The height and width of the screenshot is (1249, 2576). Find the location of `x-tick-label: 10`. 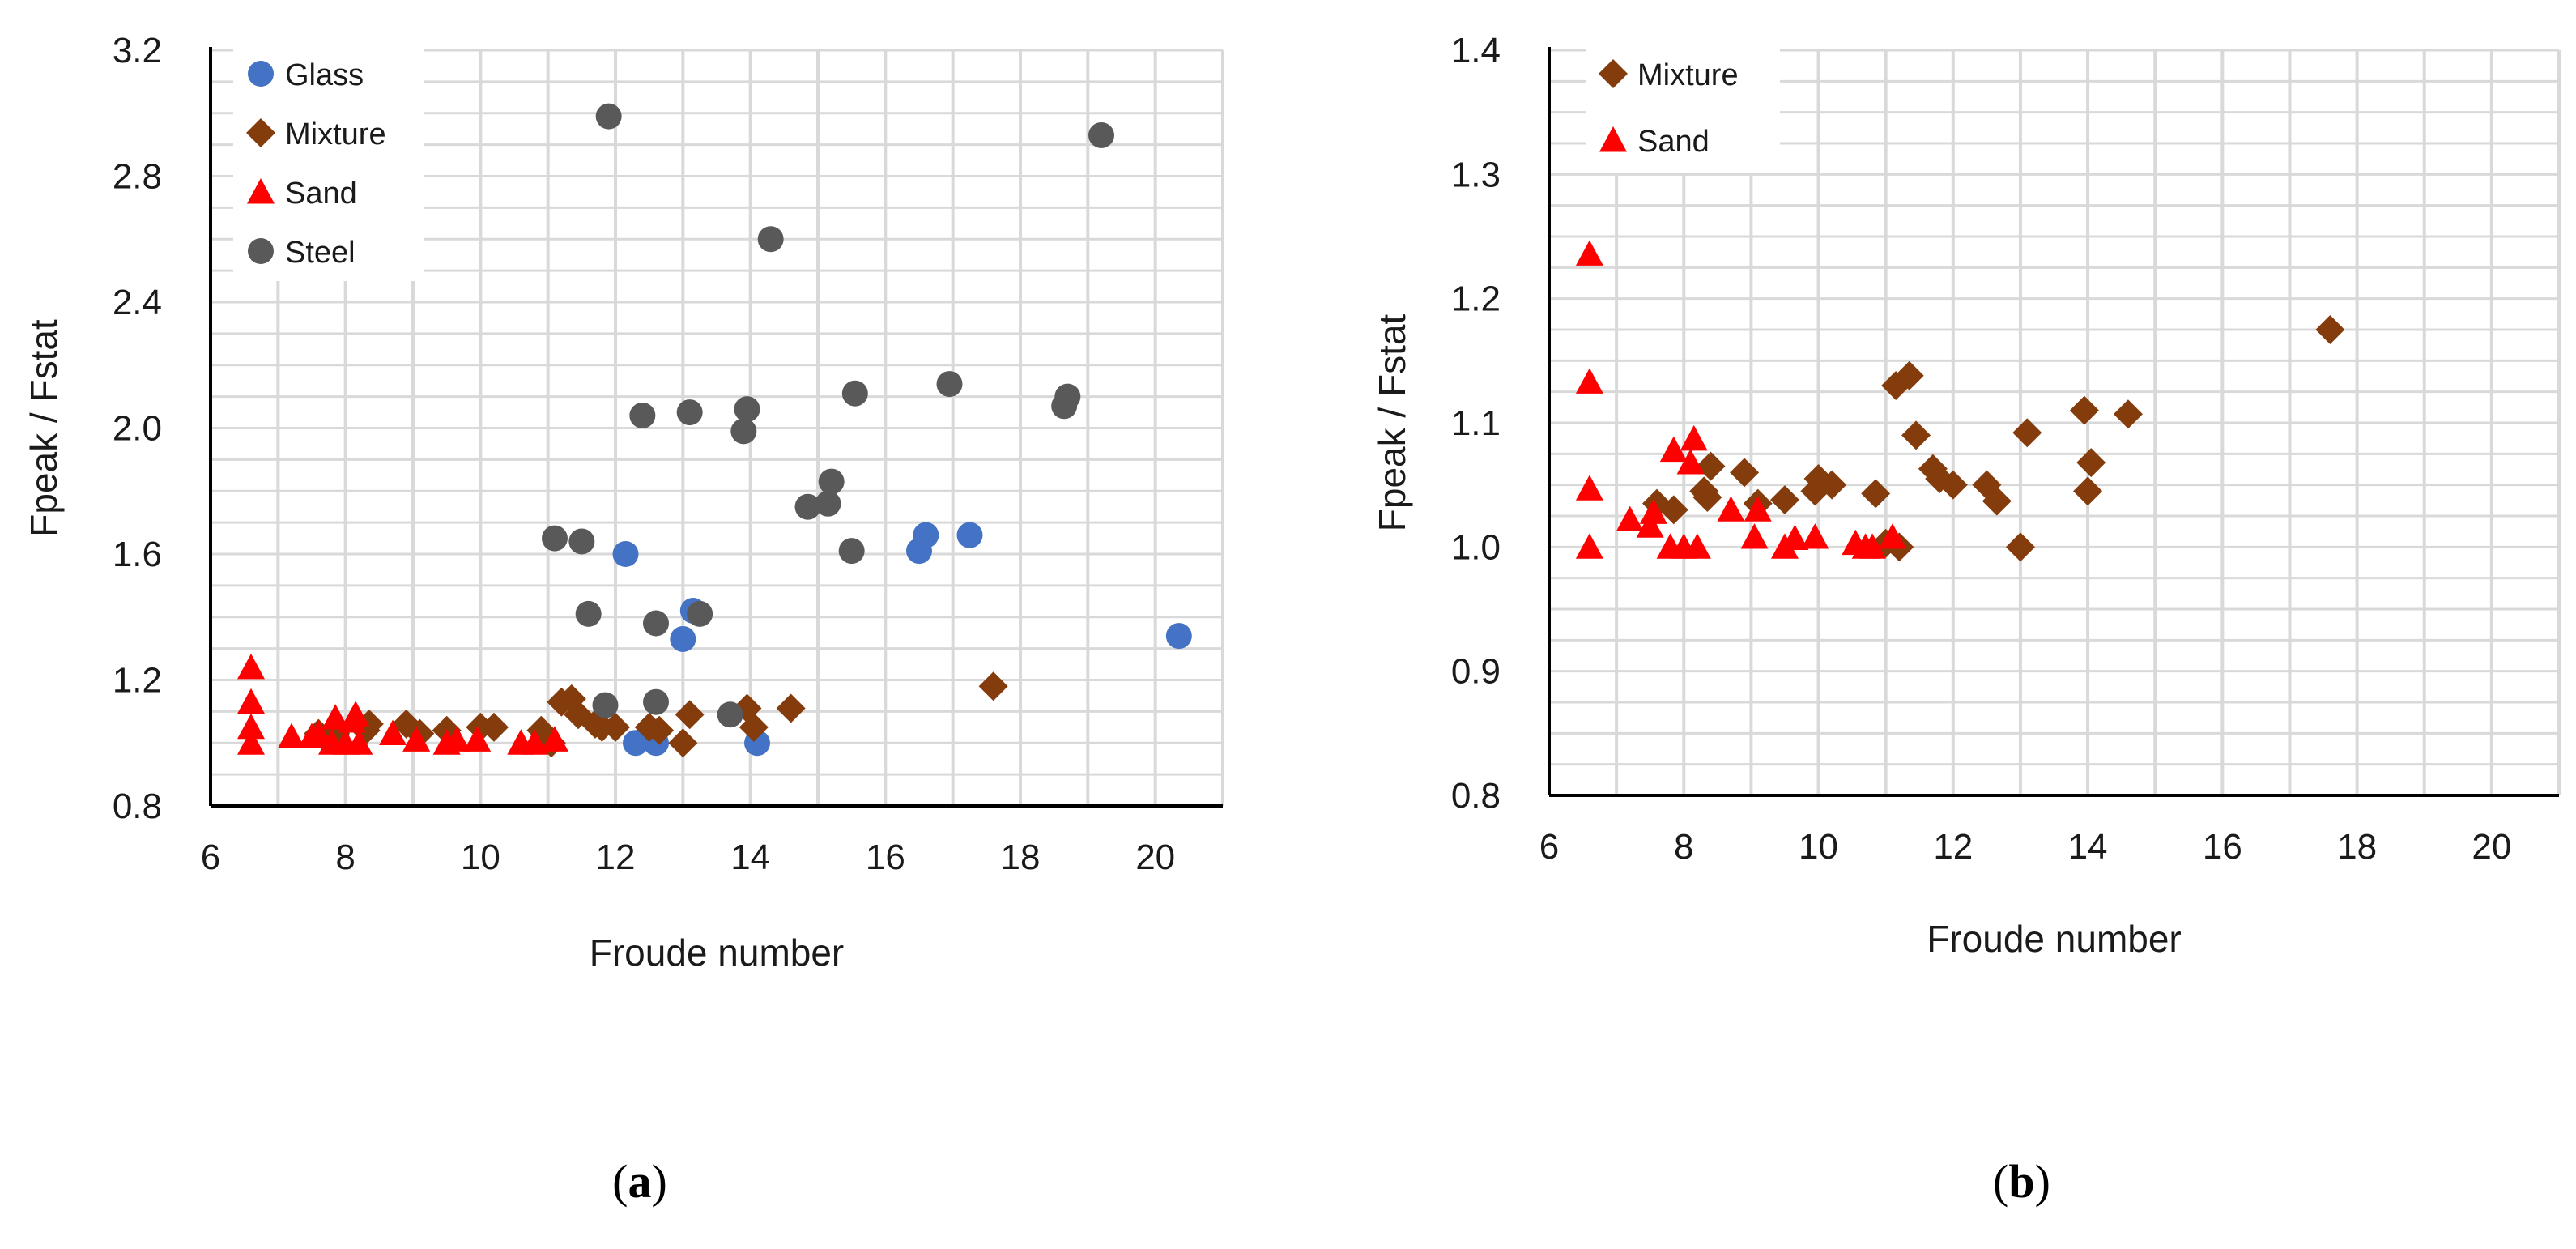

x-tick-label: 10 is located at coordinates (480, 857).